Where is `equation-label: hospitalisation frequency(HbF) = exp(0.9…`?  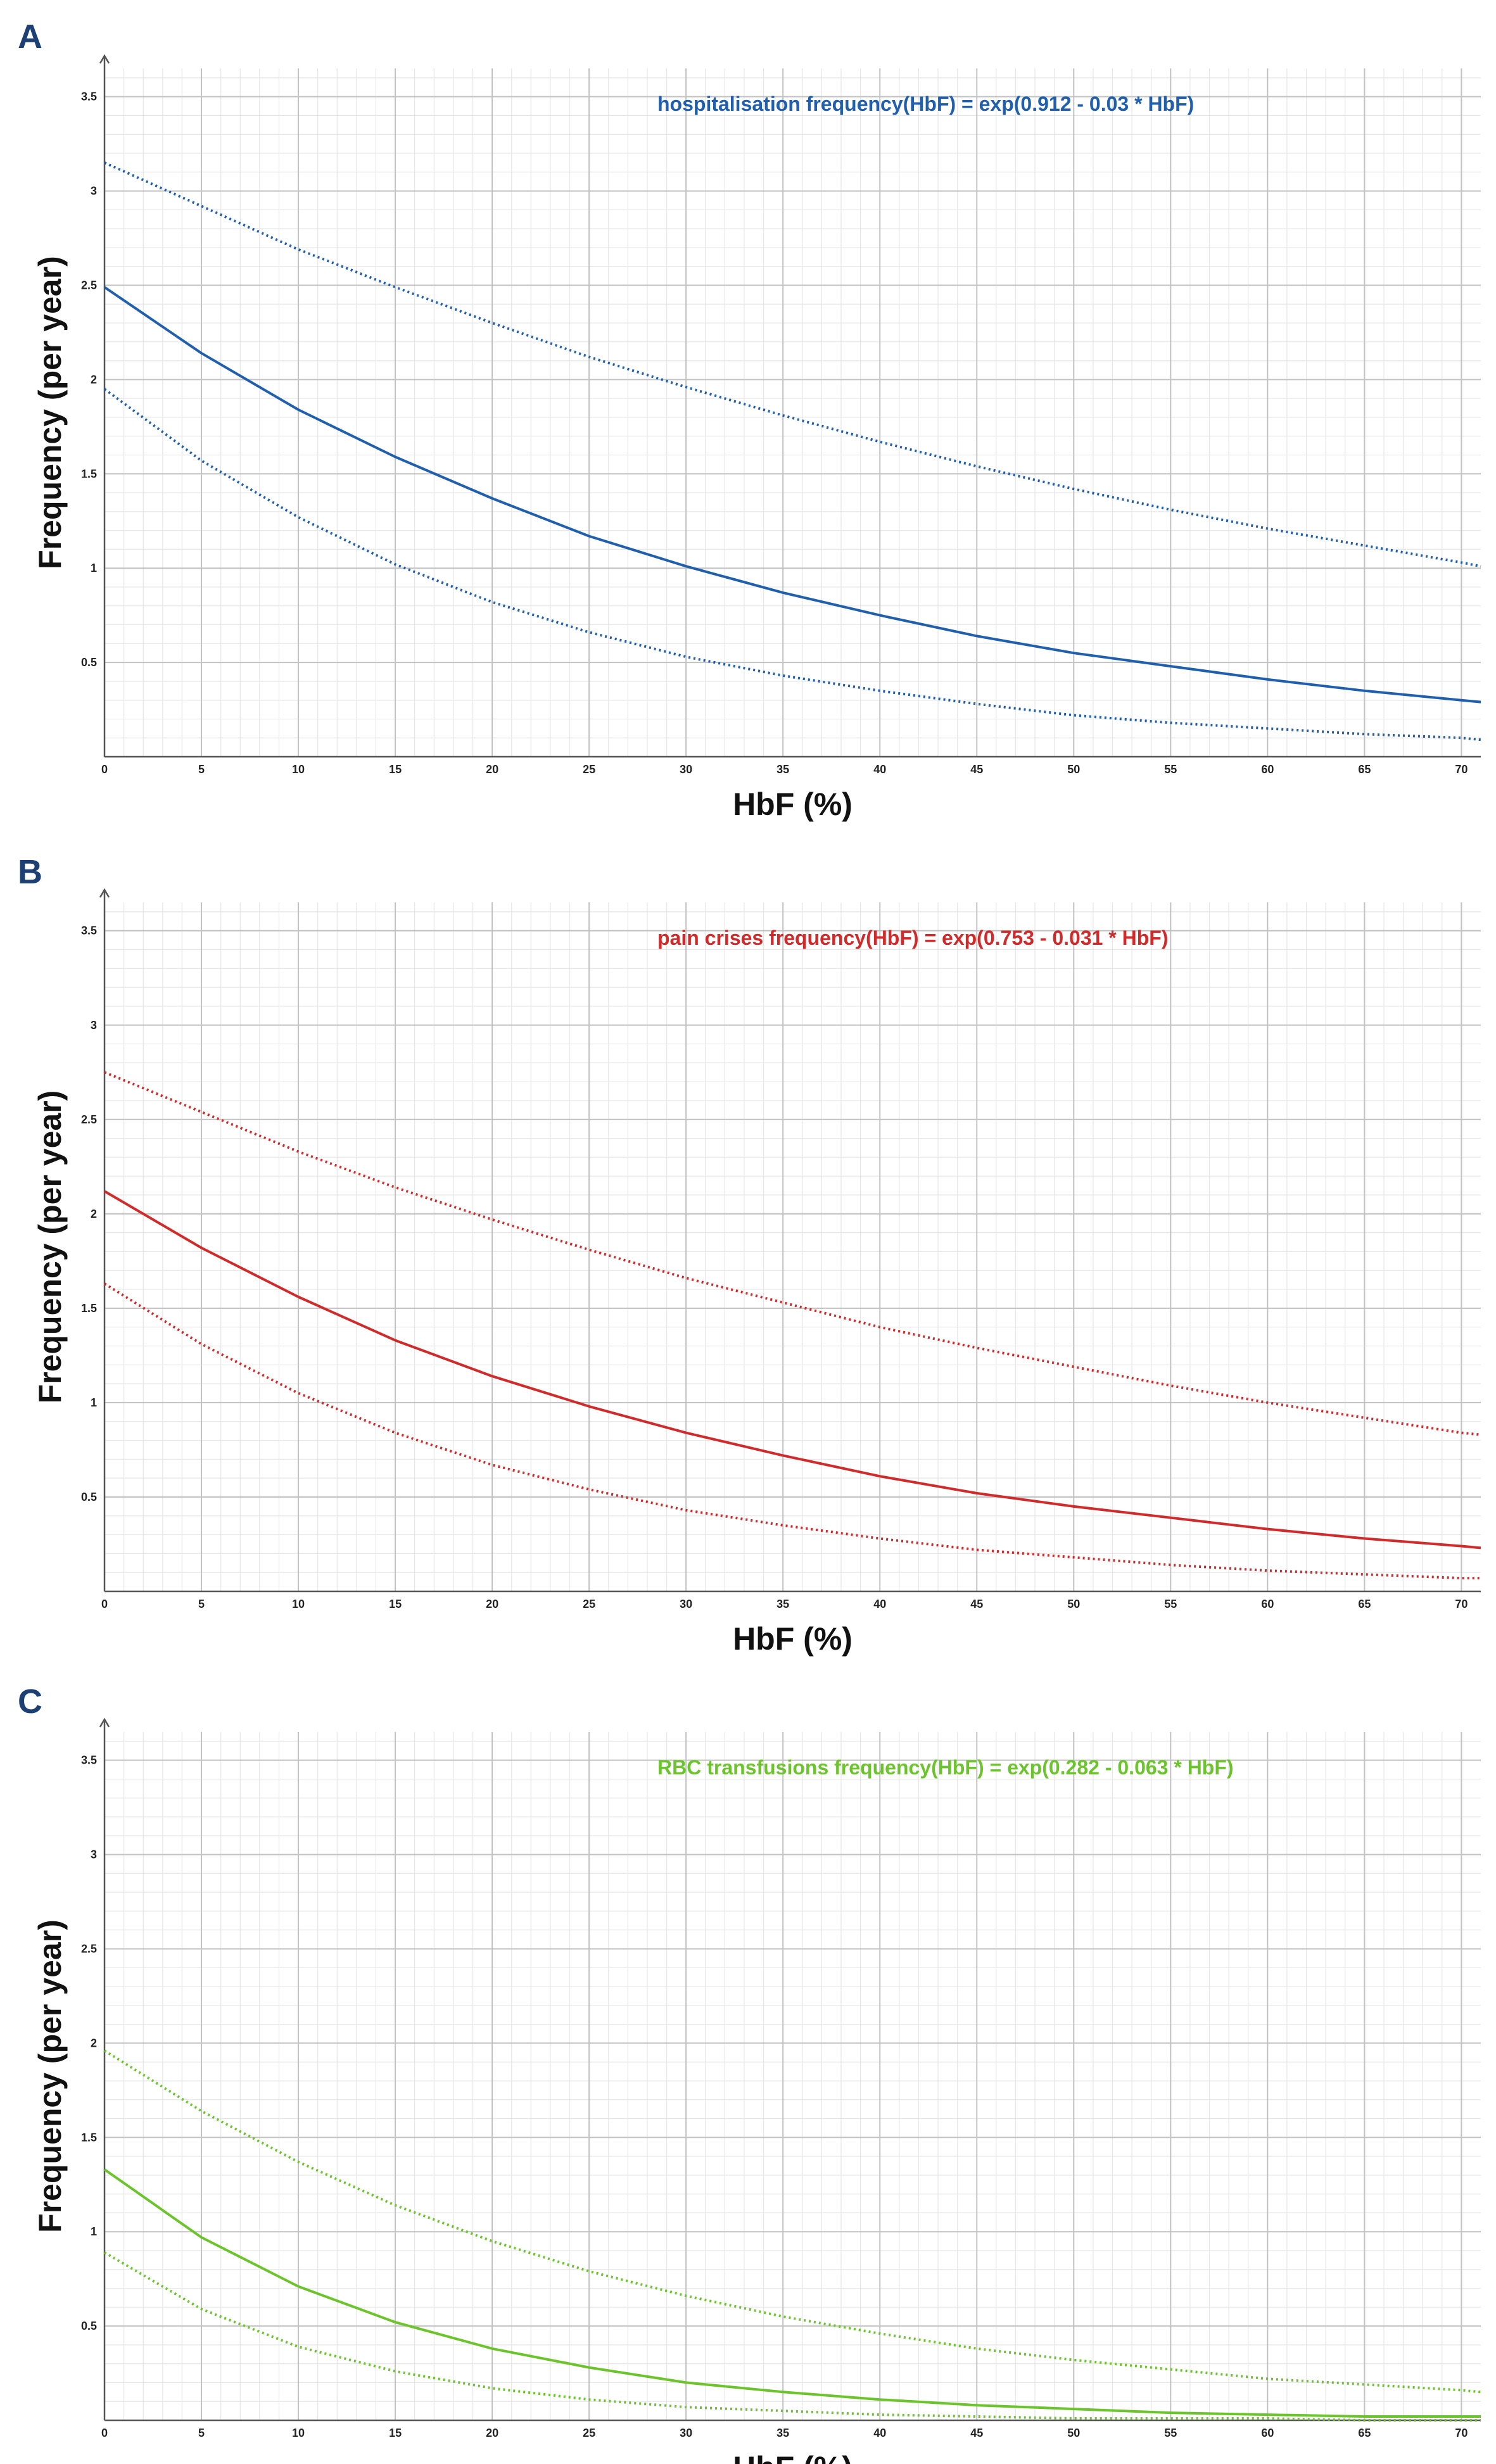
equation-label: hospitalisation frequency(HbF) = exp(0.9… is located at coordinates (925, 104).